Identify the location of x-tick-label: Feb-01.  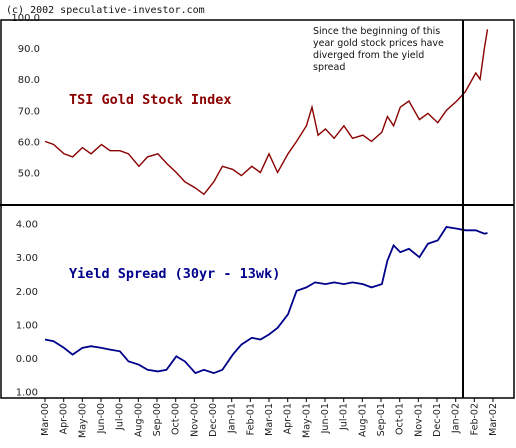
(250, 419).